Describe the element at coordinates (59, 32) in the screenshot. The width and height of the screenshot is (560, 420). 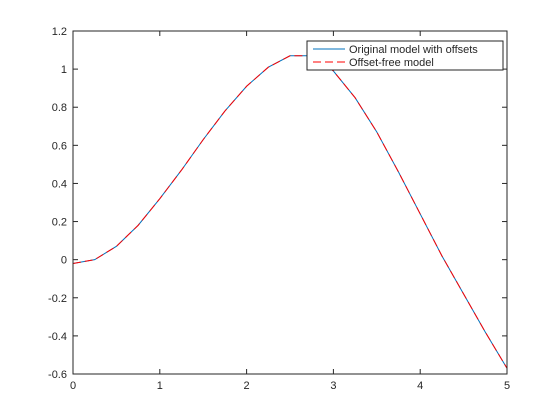
I see `y-tick-label: 1.2` at that location.